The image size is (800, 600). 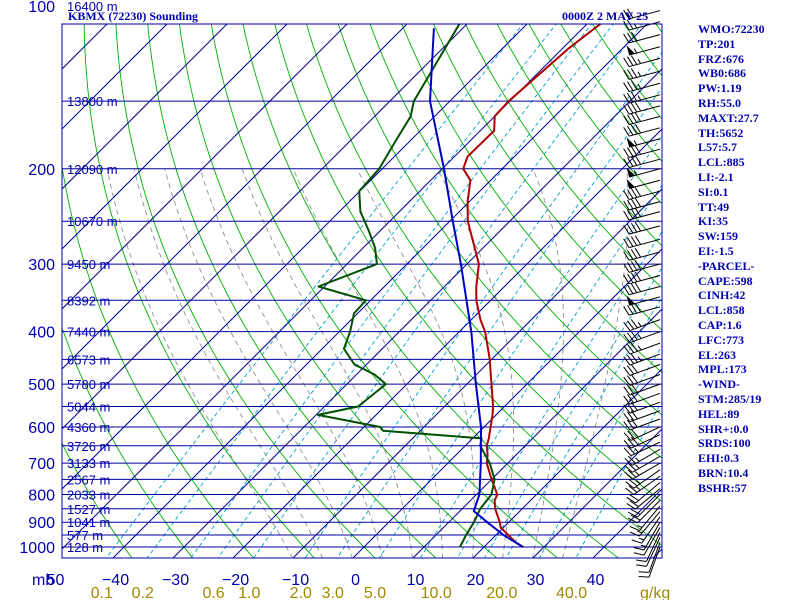 I want to click on pressure-label: 500, so click(x=41, y=385).